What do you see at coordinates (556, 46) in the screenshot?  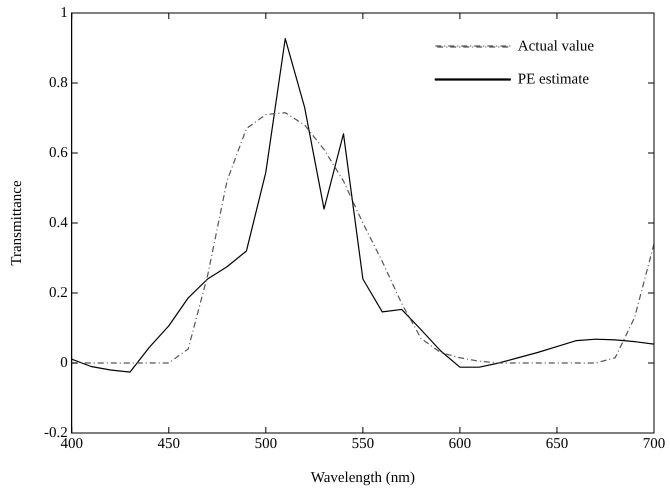 I see `legend-label: Actual value` at bounding box center [556, 46].